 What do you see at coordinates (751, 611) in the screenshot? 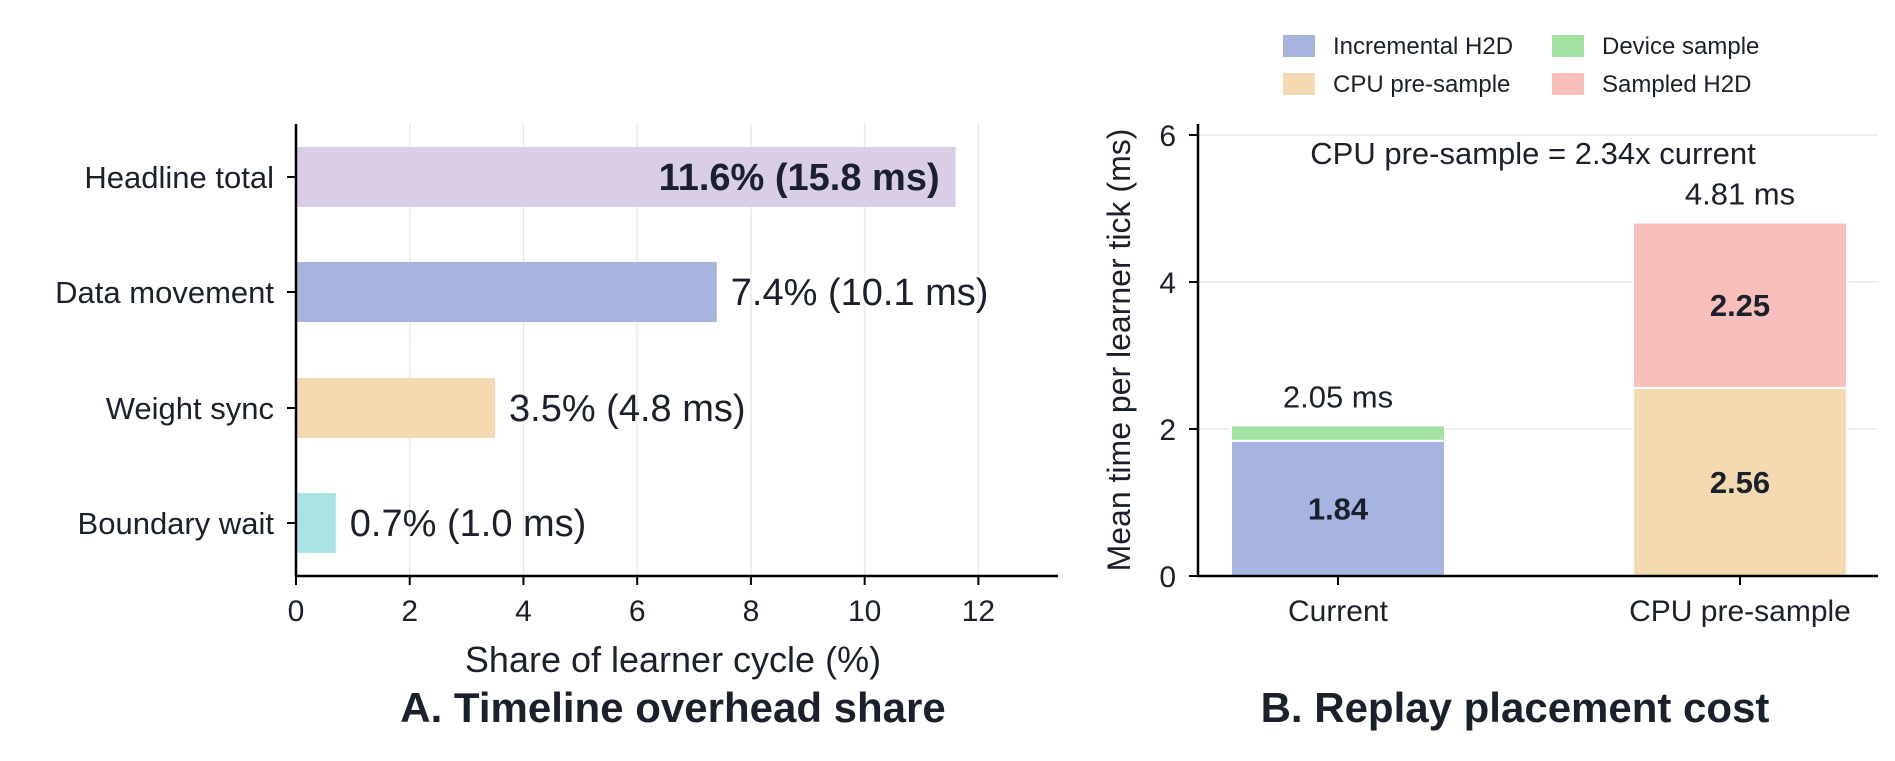
I see `panel-a-xtick-label: 8` at bounding box center [751, 611].